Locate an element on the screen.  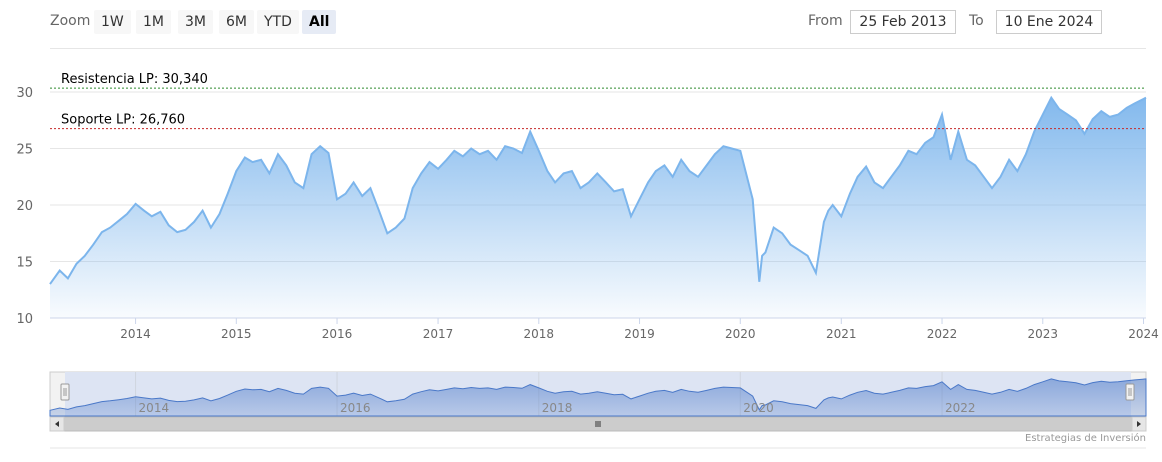
chart-credit: Estrategias de Inversión is located at coordinates (1085, 438).